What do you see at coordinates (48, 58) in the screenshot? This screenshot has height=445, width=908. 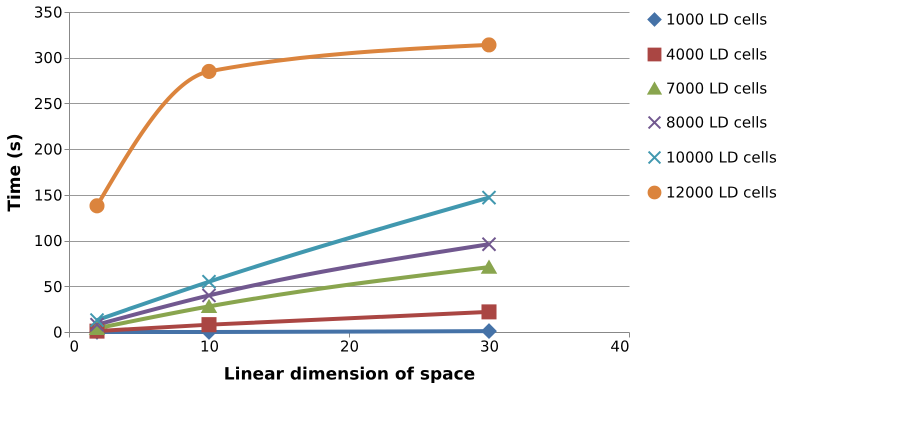 I see `y-tick-label: 300` at bounding box center [48, 58].